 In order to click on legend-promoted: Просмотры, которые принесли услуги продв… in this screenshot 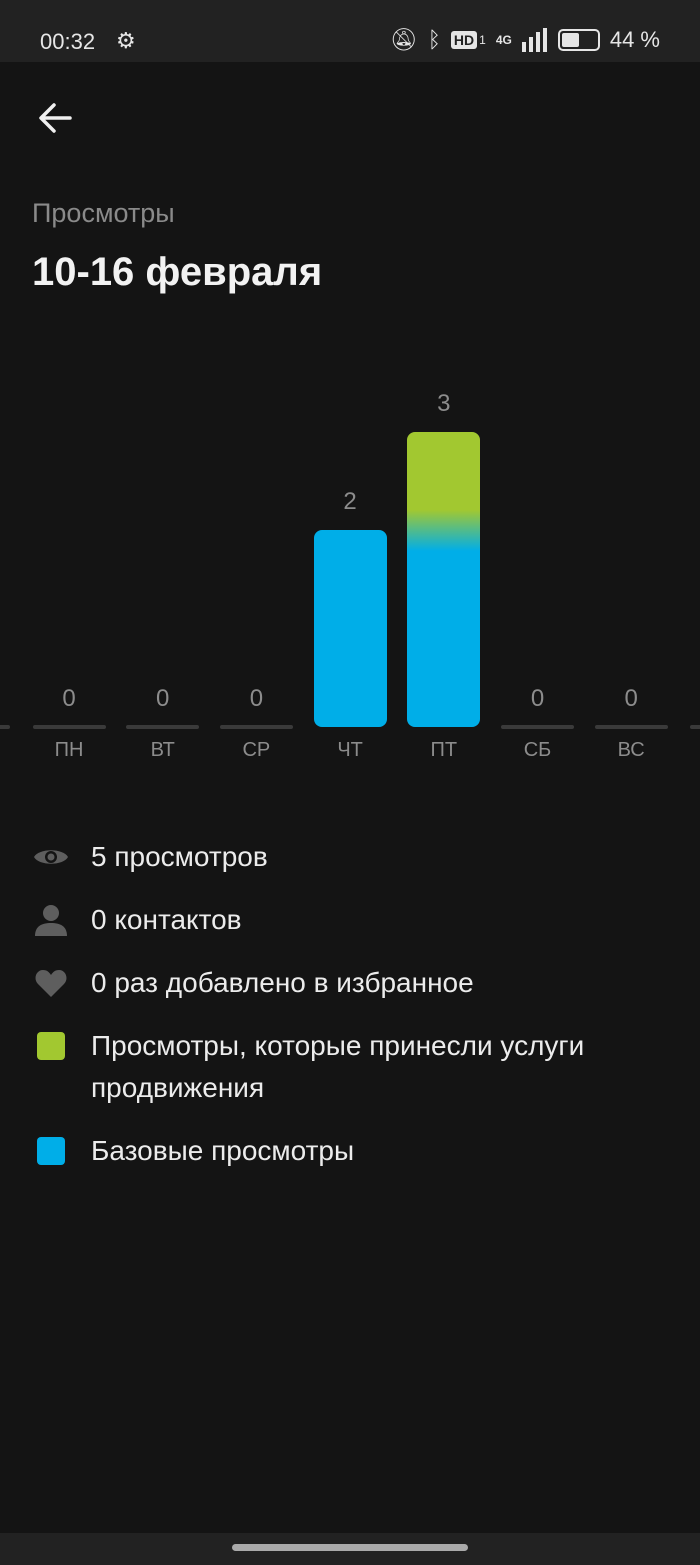, I will do `click(352, 1067)`.